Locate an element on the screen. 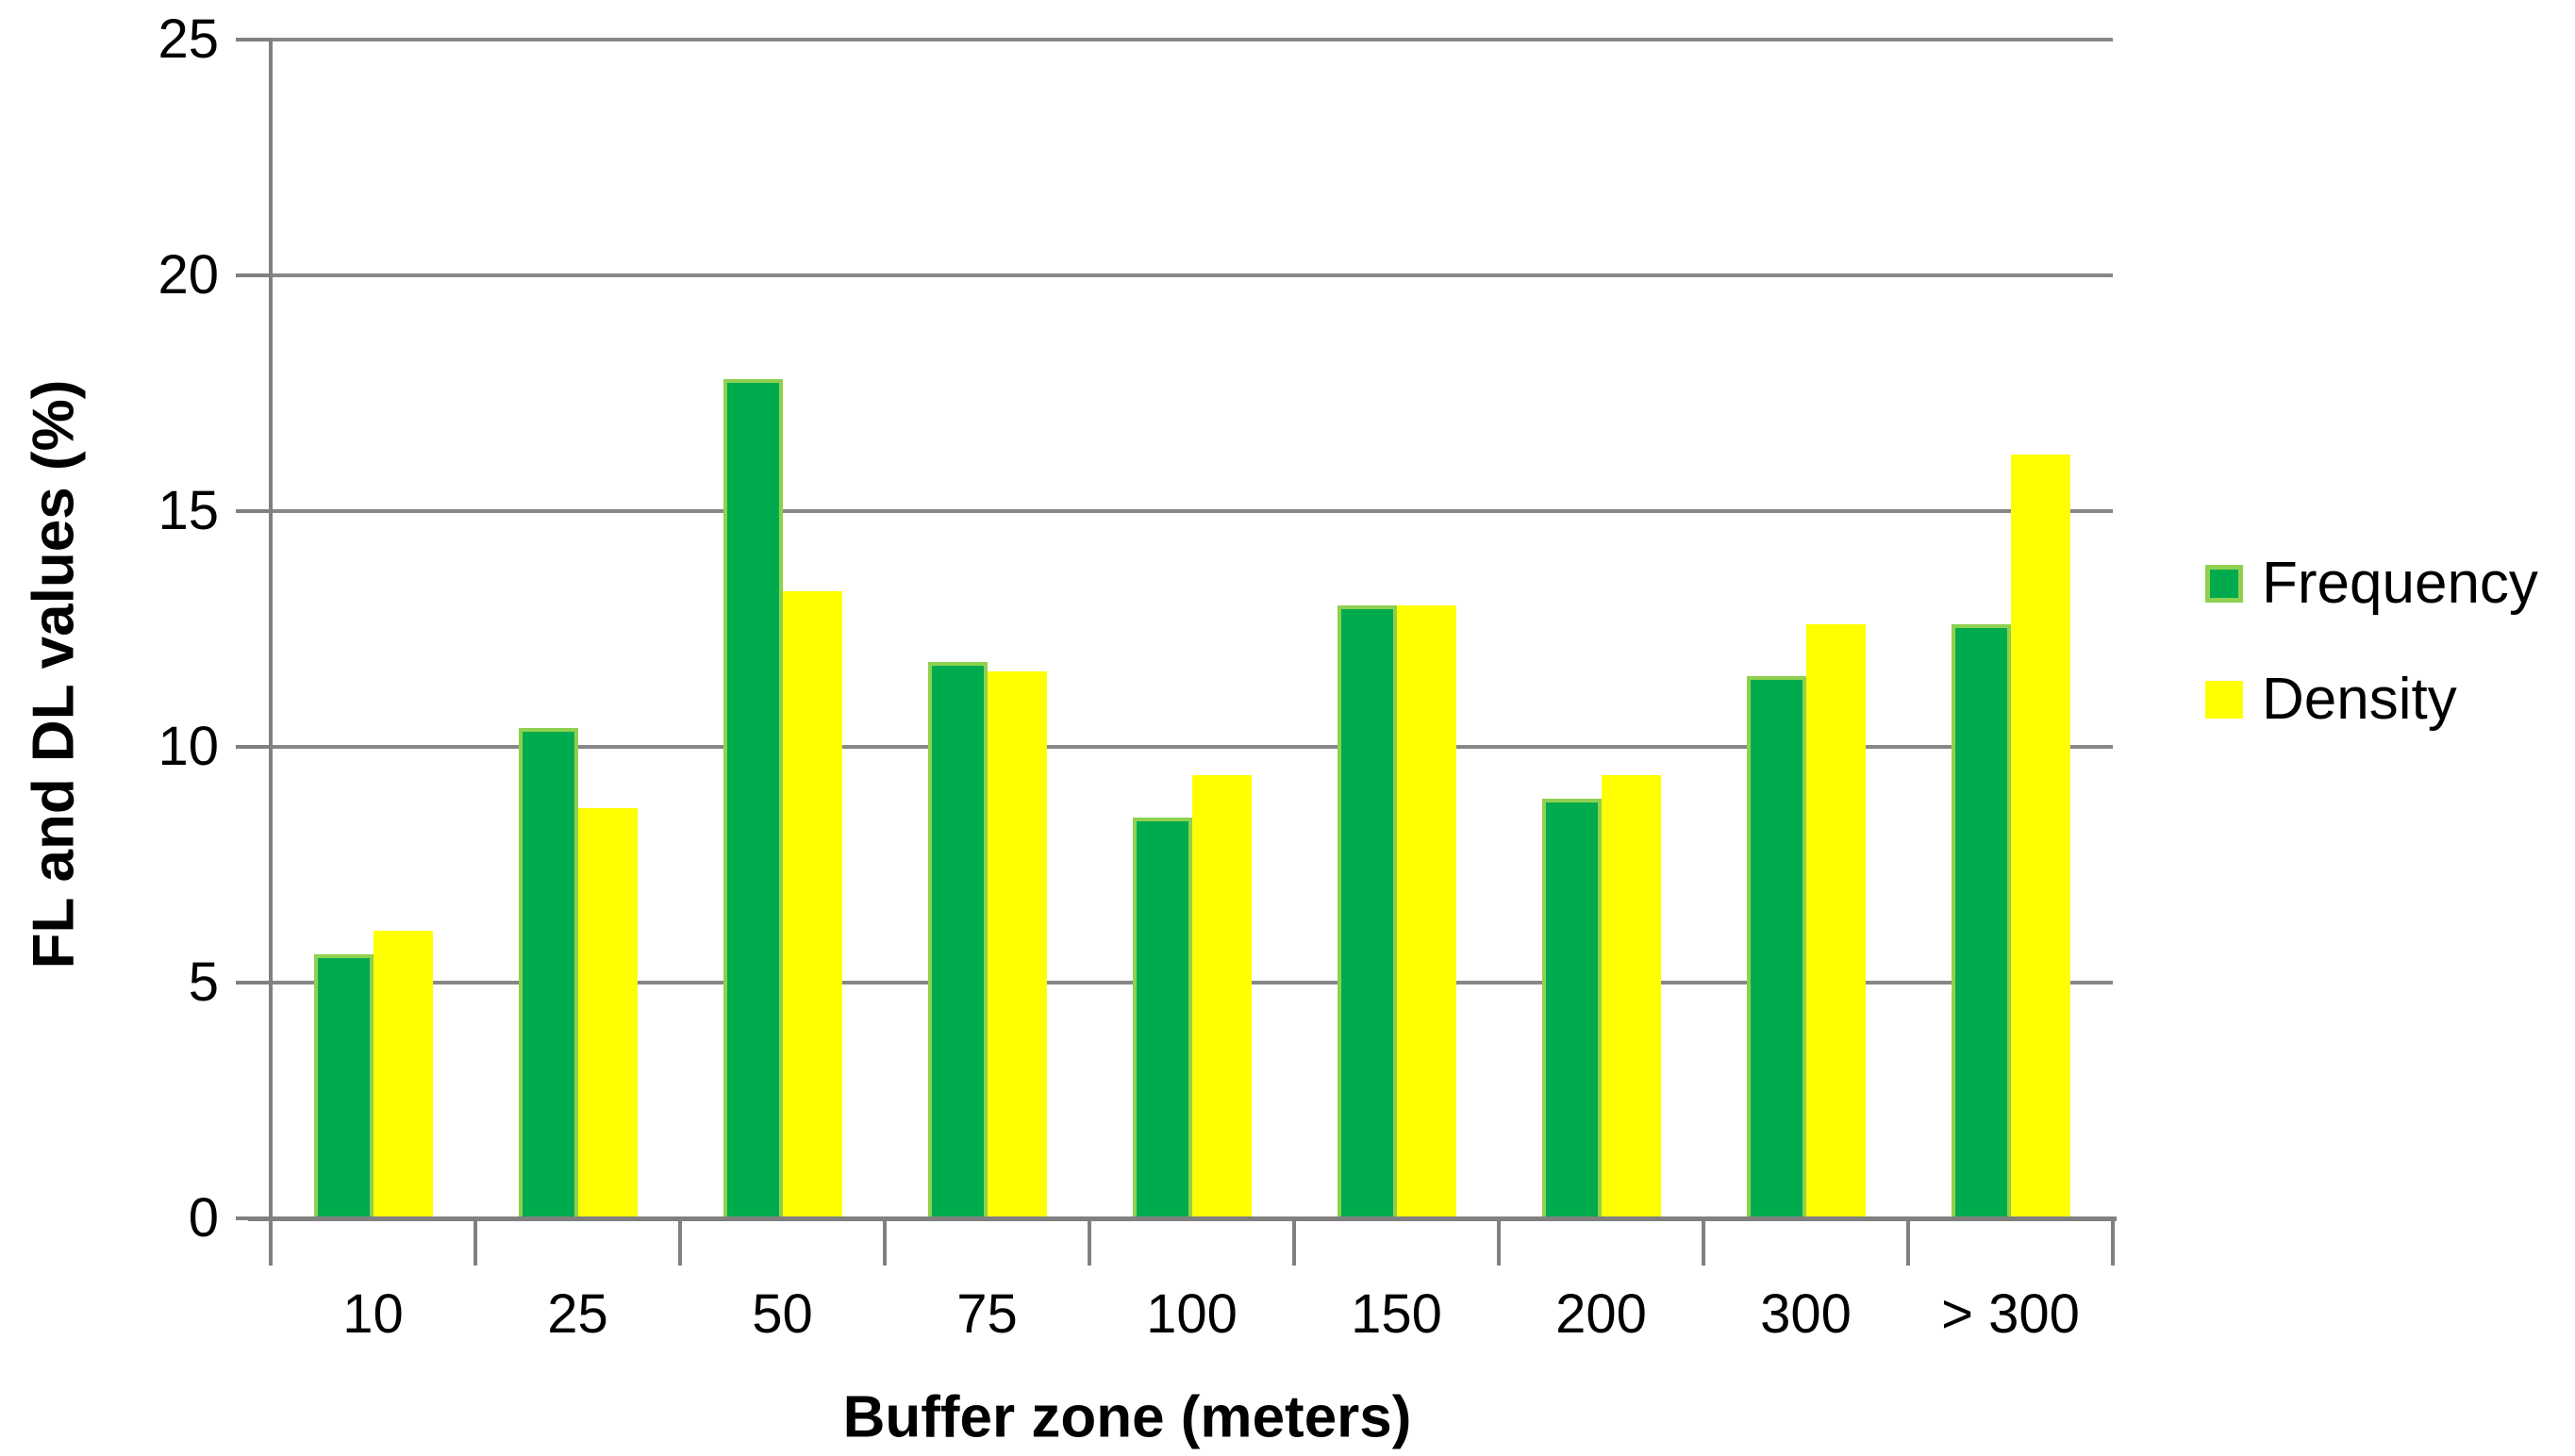 This screenshot has width=2575, height=1456. legend: Frequency Density is located at coordinates (2372, 670).